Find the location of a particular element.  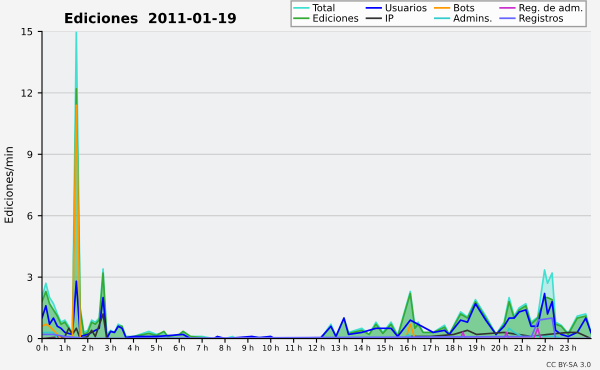

legend-label: Admins. is located at coordinates (472, 18).